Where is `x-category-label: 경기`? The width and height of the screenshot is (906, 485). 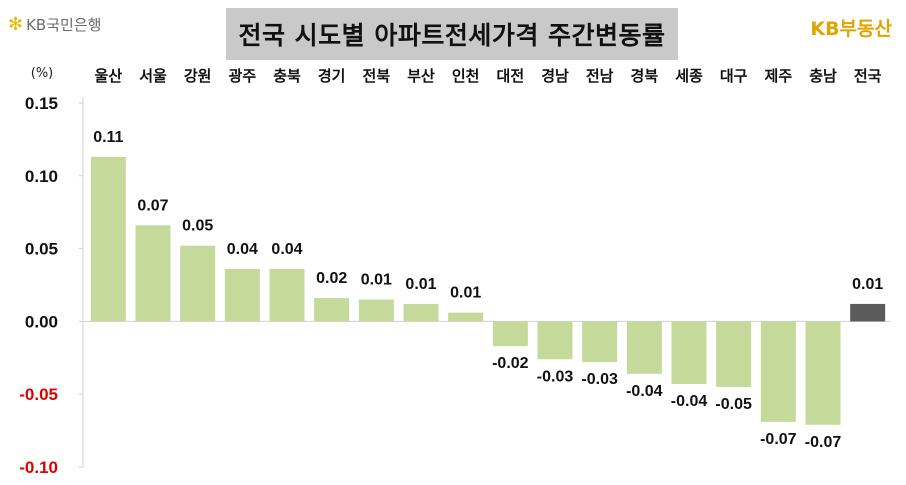
x-category-label: 경기 is located at coordinates (332, 76).